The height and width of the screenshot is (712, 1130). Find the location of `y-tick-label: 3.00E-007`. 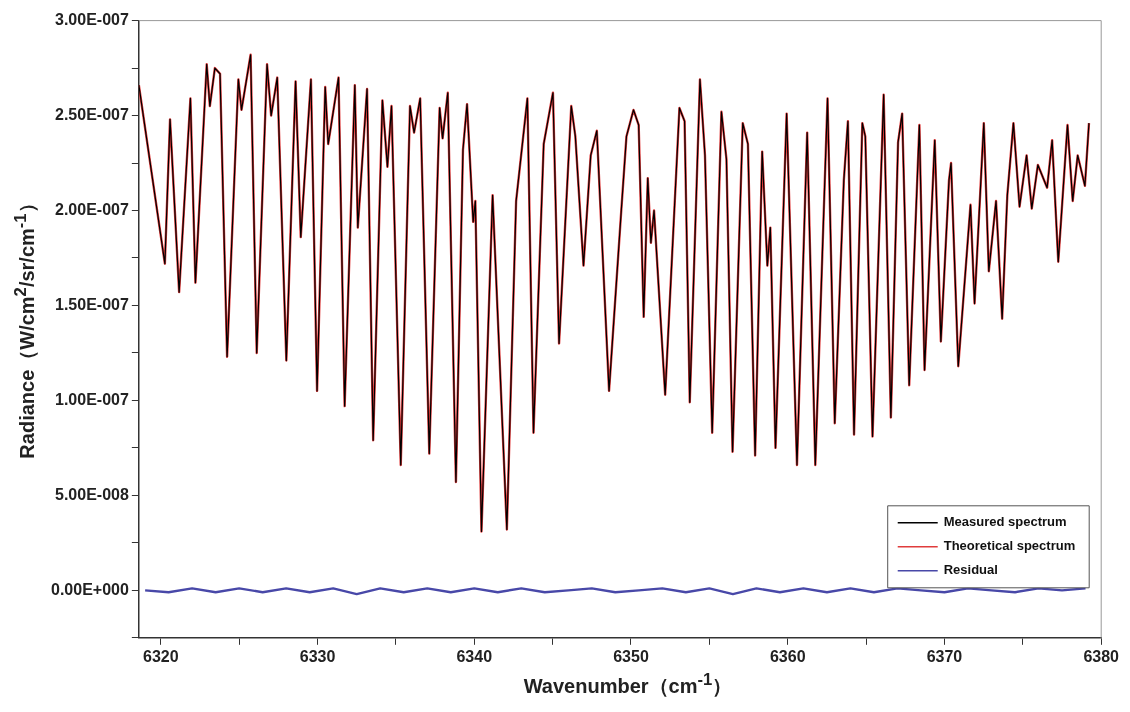

y-tick-label: 3.00E-007 is located at coordinates (92, 20).